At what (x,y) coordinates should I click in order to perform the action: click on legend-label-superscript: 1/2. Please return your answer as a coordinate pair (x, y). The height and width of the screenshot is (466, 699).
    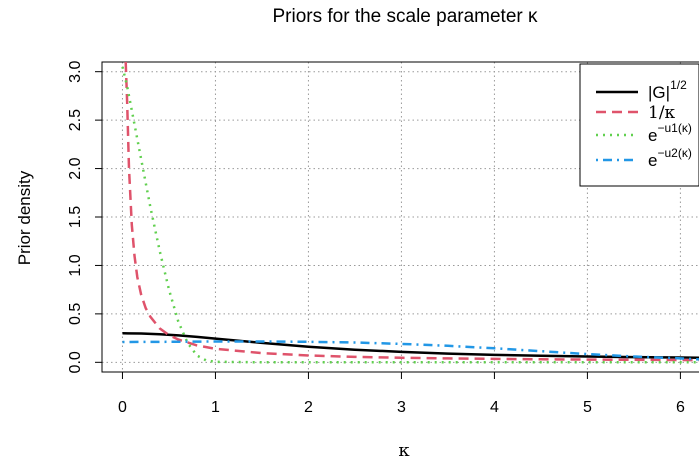
    Looking at the image, I should click on (678, 85).